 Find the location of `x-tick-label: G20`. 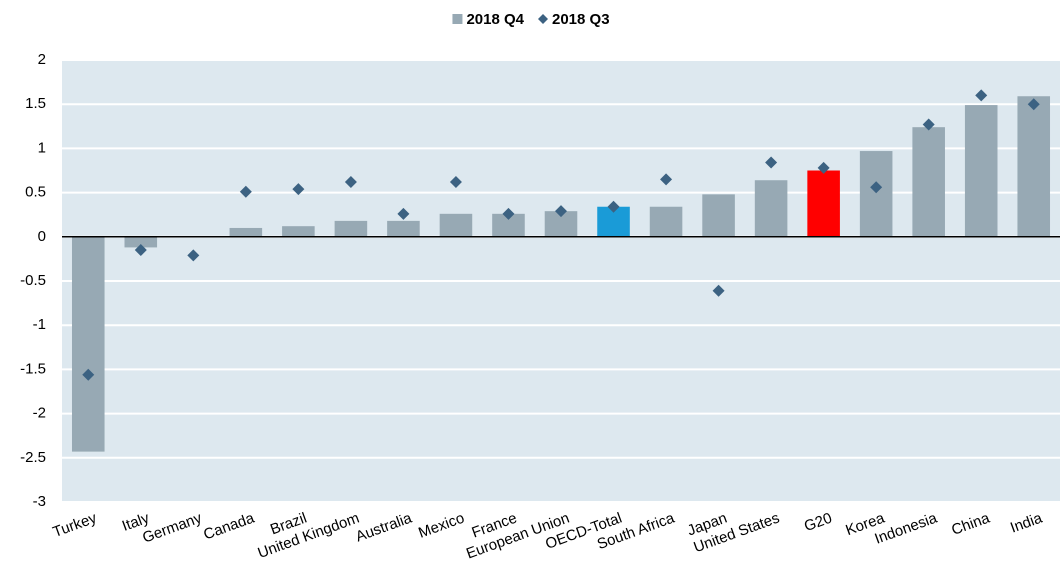

x-tick-label: G20 is located at coordinates (818, 523).